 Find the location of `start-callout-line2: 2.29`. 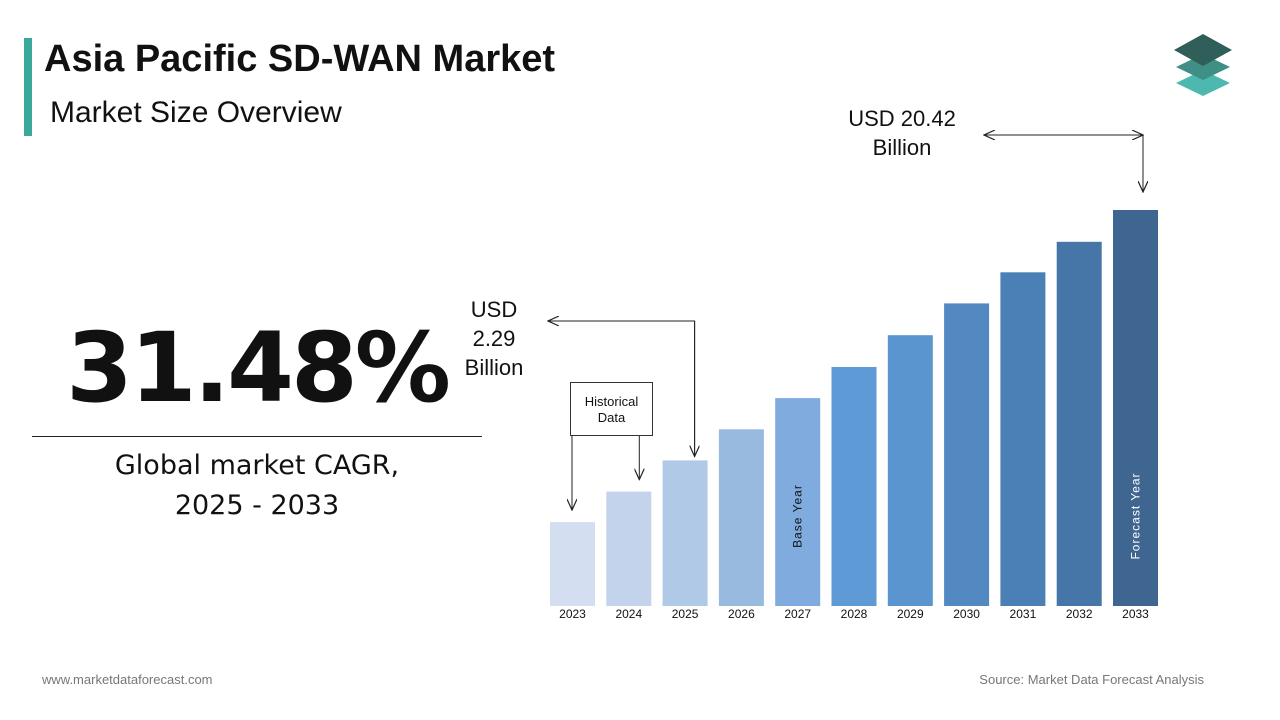

start-callout-line2: 2.29 is located at coordinates (494, 338).